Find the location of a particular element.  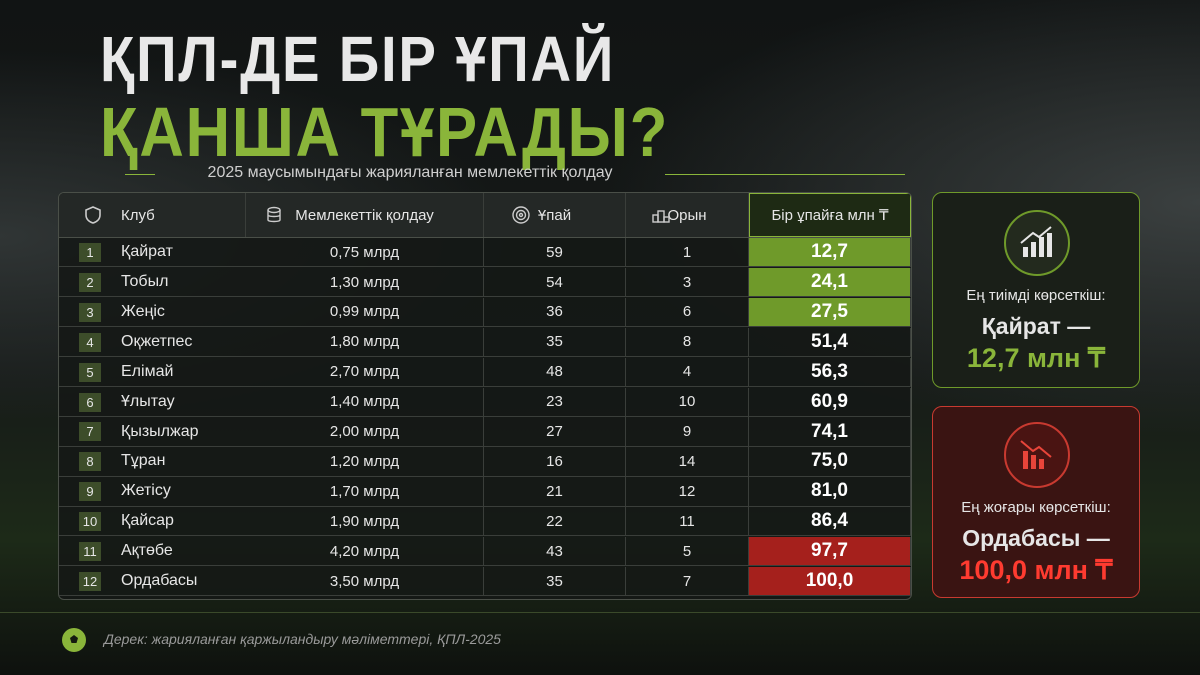

table-row: 12 Ордабасы 3,50 млрд 35 7 100,0 is located at coordinates (485, 581).